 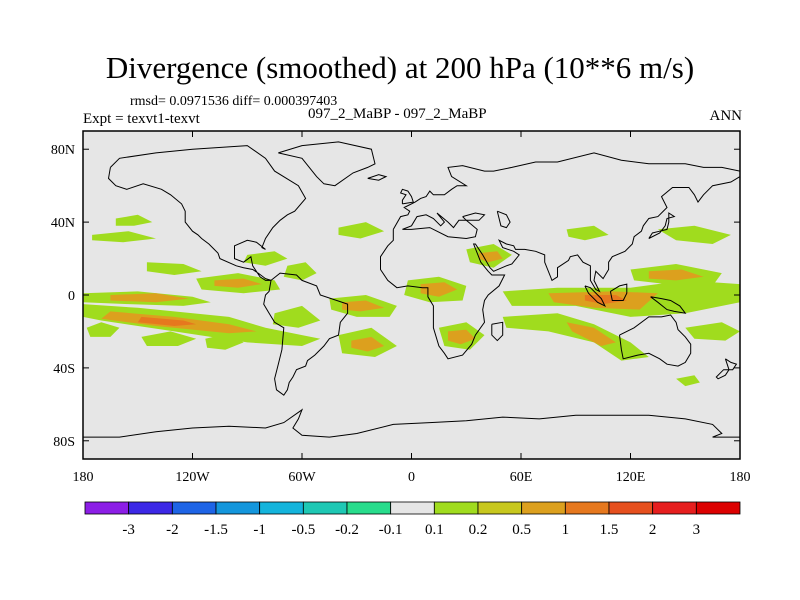 I want to click on coastline-british-isles, so click(x=406, y=196).